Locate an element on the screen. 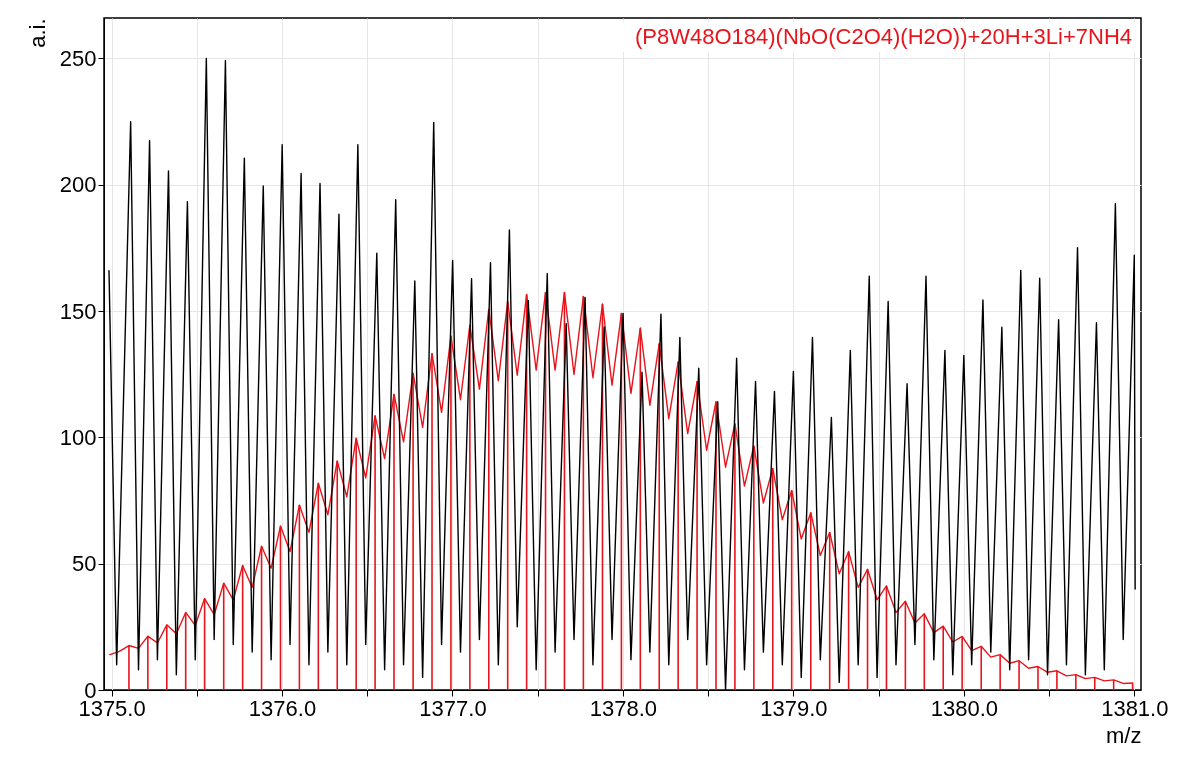 The height and width of the screenshot is (763, 1184). y-tick-label: 200 is located at coordinates (78, 185).